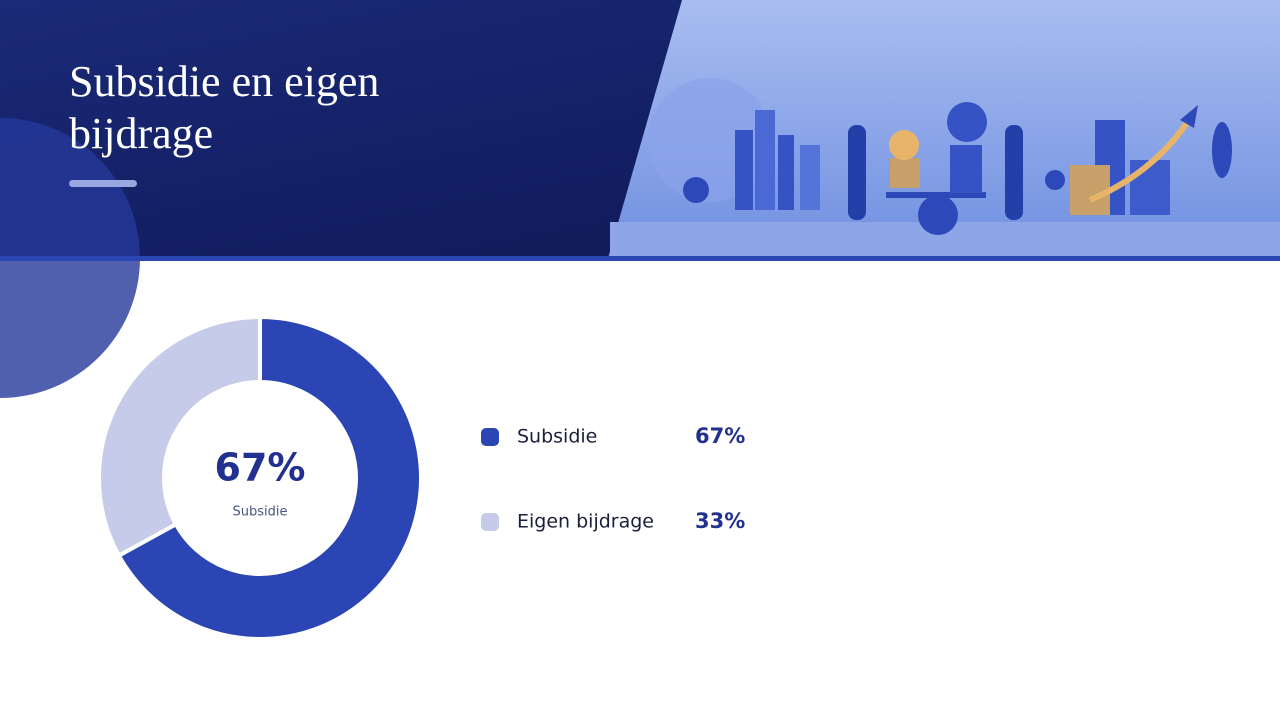 The width and height of the screenshot is (1280, 720). What do you see at coordinates (260, 468) in the screenshot?
I see `center-value: 67%` at bounding box center [260, 468].